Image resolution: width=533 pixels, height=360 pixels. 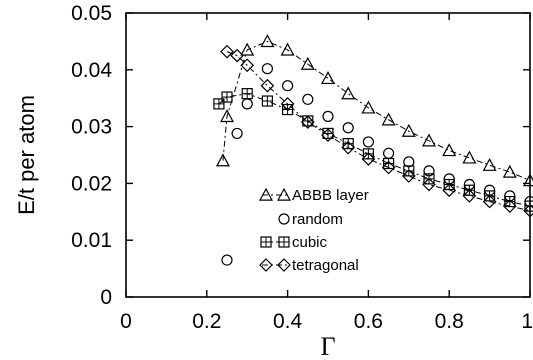 I want to click on legend-label: ABBB layer, so click(x=330, y=195).